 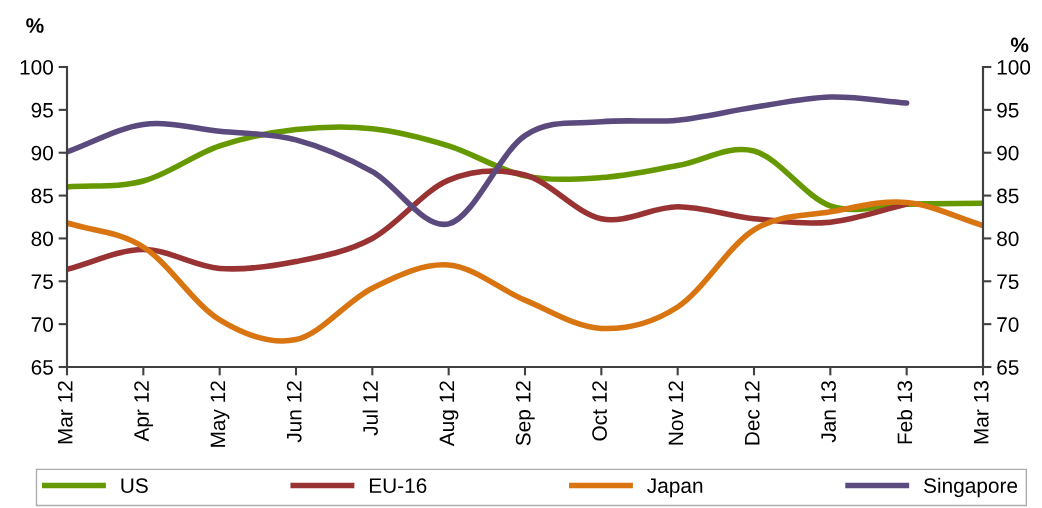 What do you see at coordinates (220, 414) in the screenshot?
I see `x-tick-label: May 12` at bounding box center [220, 414].